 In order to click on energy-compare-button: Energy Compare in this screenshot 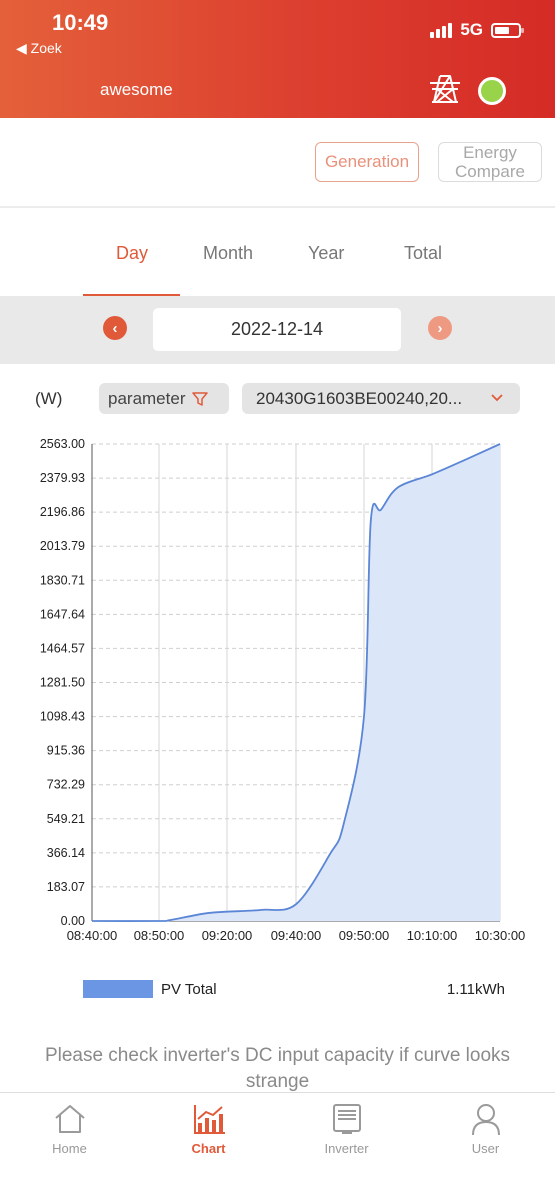, I will do `click(490, 162)`.